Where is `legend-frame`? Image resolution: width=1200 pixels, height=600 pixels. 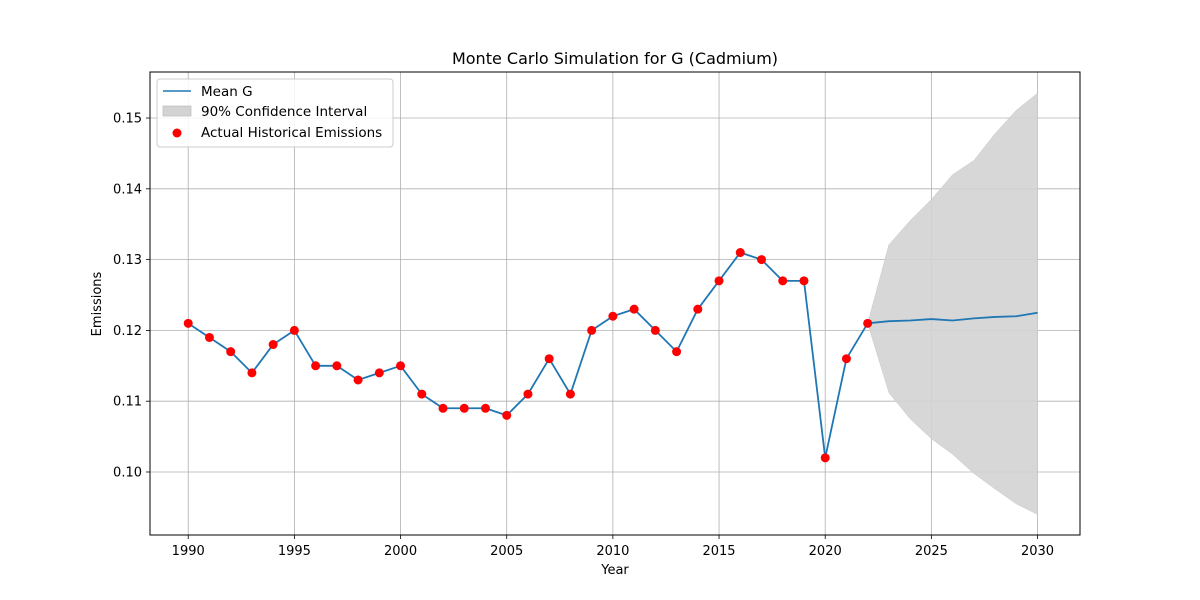
legend-frame is located at coordinates (275, 113).